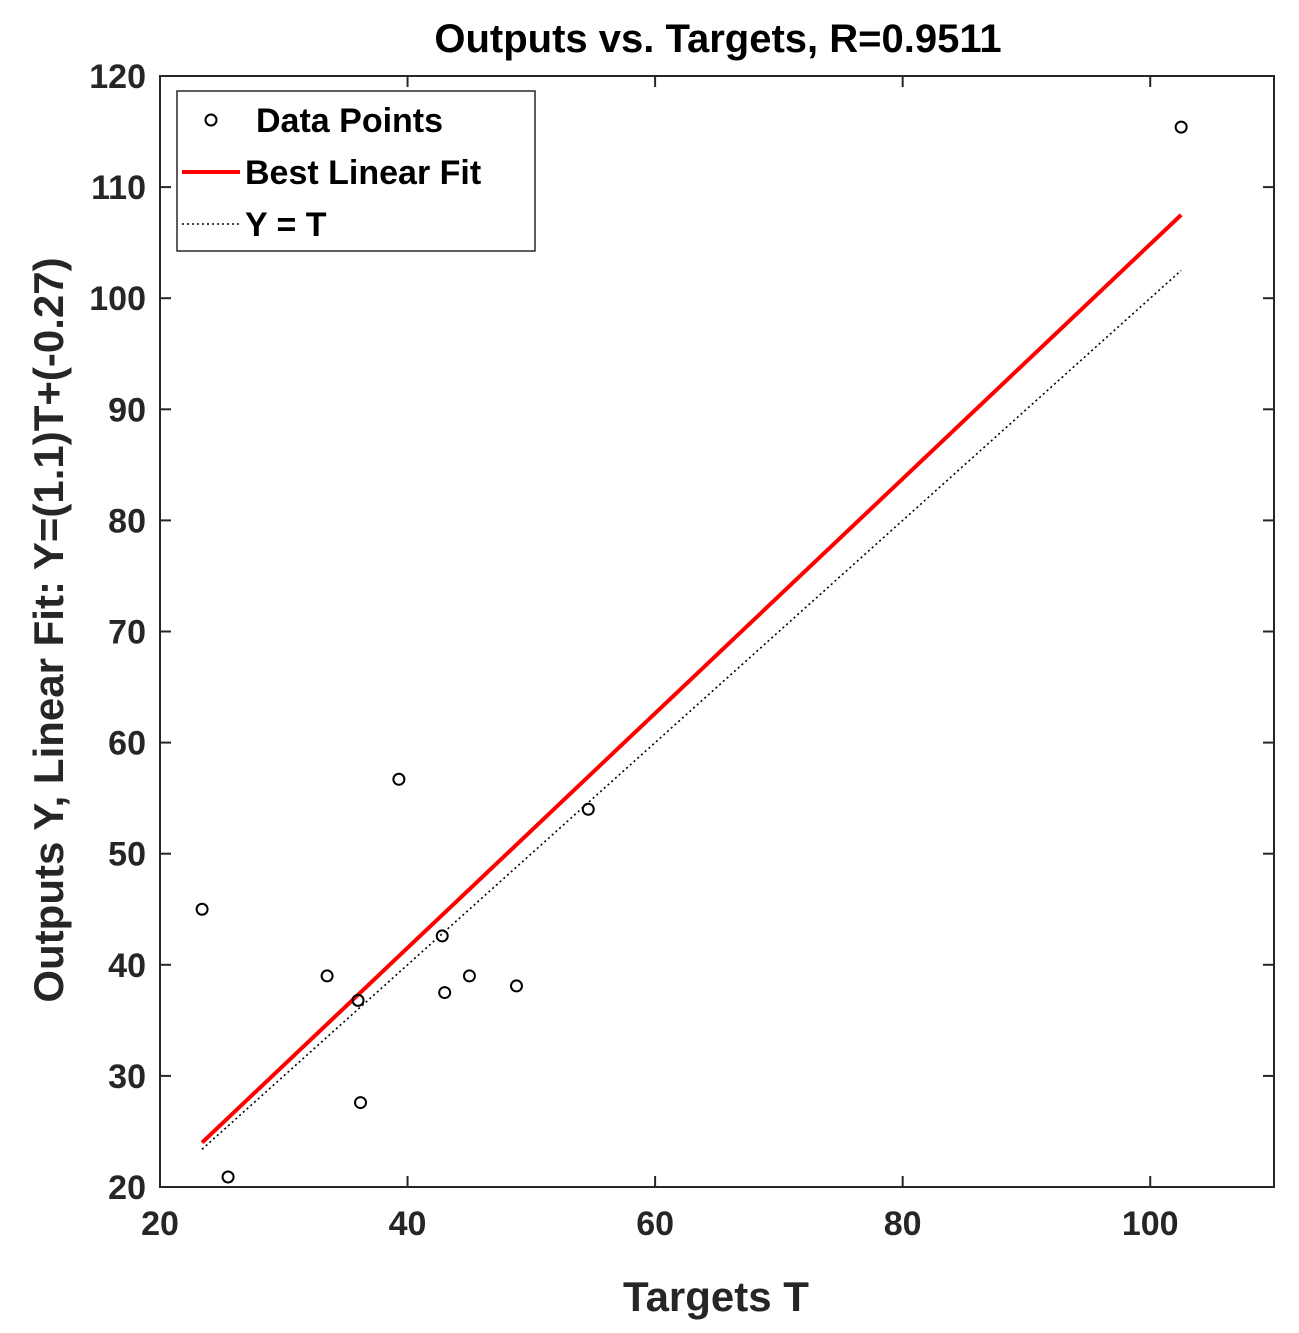 This screenshot has height=1333, width=1299. What do you see at coordinates (127, 633) in the screenshot?
I see `y-tick-label: 70` at bounding box center [127, 633].